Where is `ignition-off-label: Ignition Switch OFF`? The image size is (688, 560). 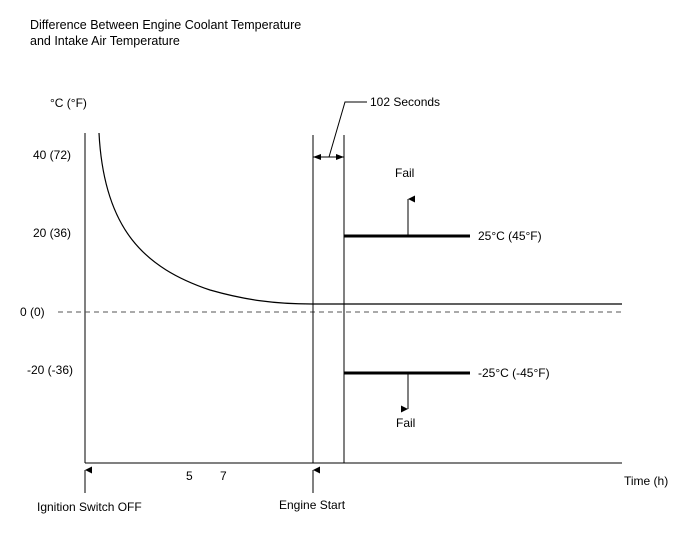 ignition-off-label: Ignition Switch OFF is located at coordinates (89, 507).